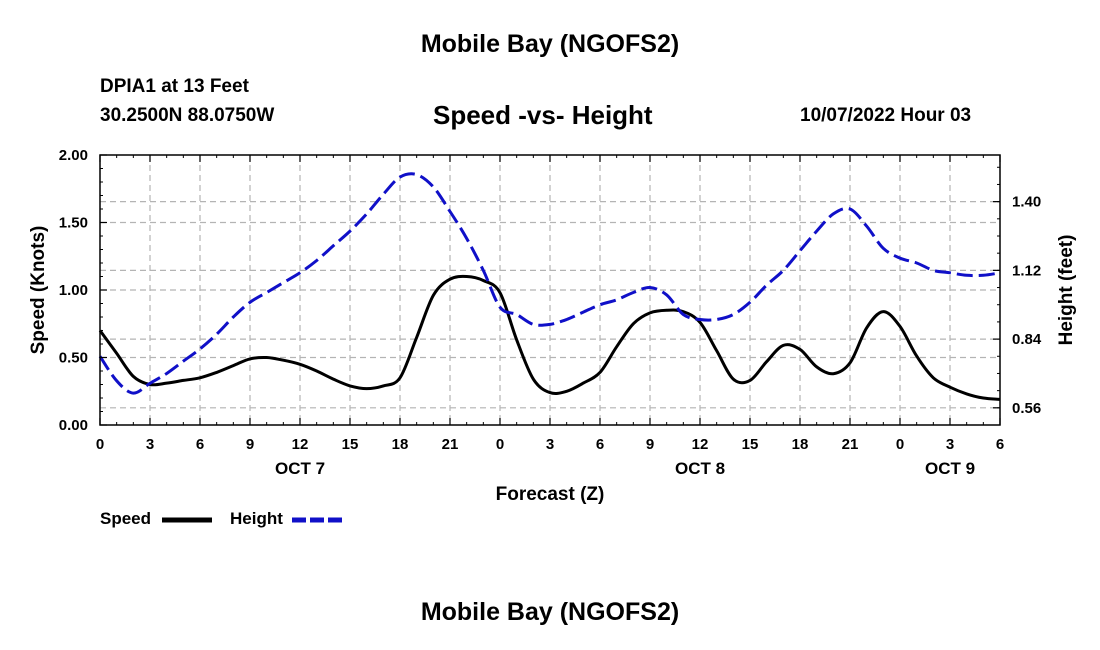  What do you see at coordinates (1066, 290) in the screenshot?
I see `y-axis-right-label: Height (feet)` at bounding box center [1066, 290].